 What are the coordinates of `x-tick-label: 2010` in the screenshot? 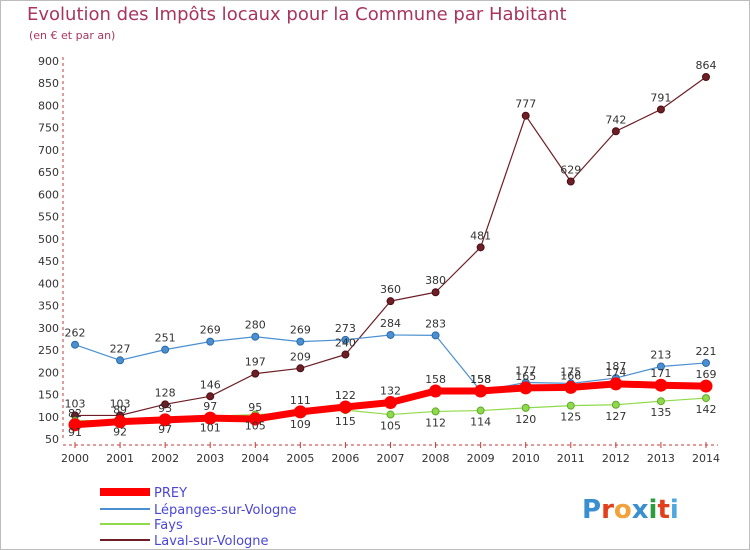 It's located at (526, 458).